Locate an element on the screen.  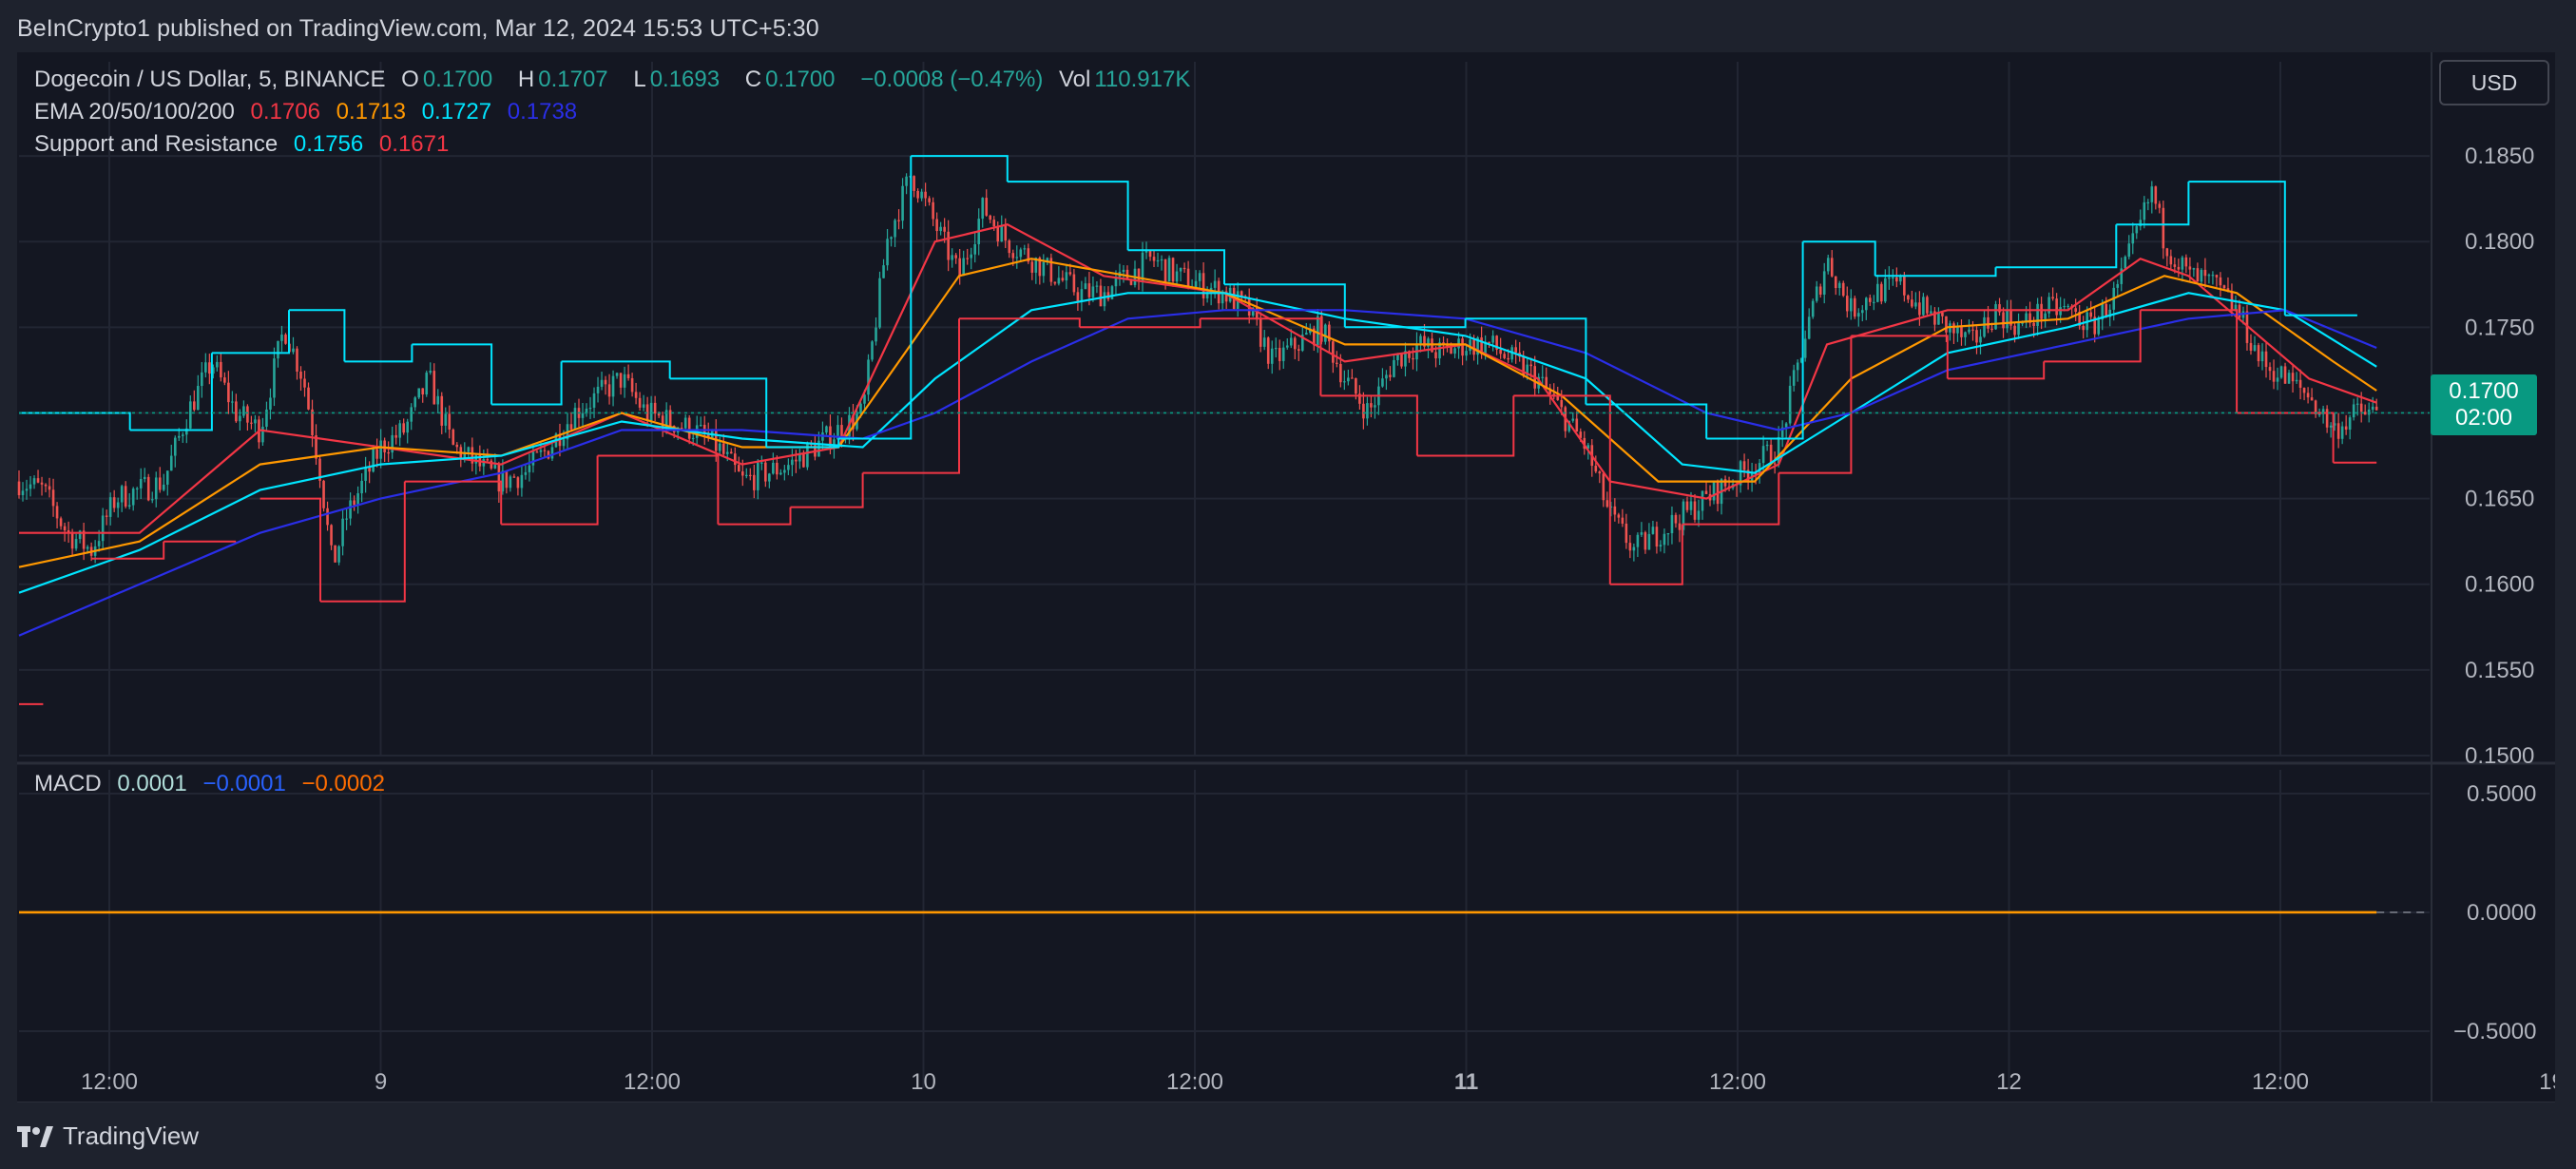
currency-button: USD is located at coordinates (2494, 82).